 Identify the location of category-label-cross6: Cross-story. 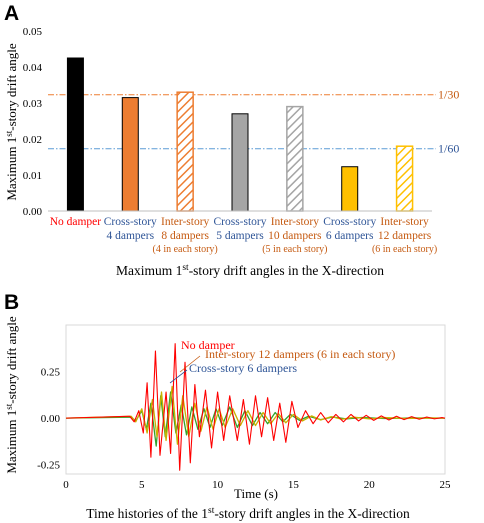
(349, 222).